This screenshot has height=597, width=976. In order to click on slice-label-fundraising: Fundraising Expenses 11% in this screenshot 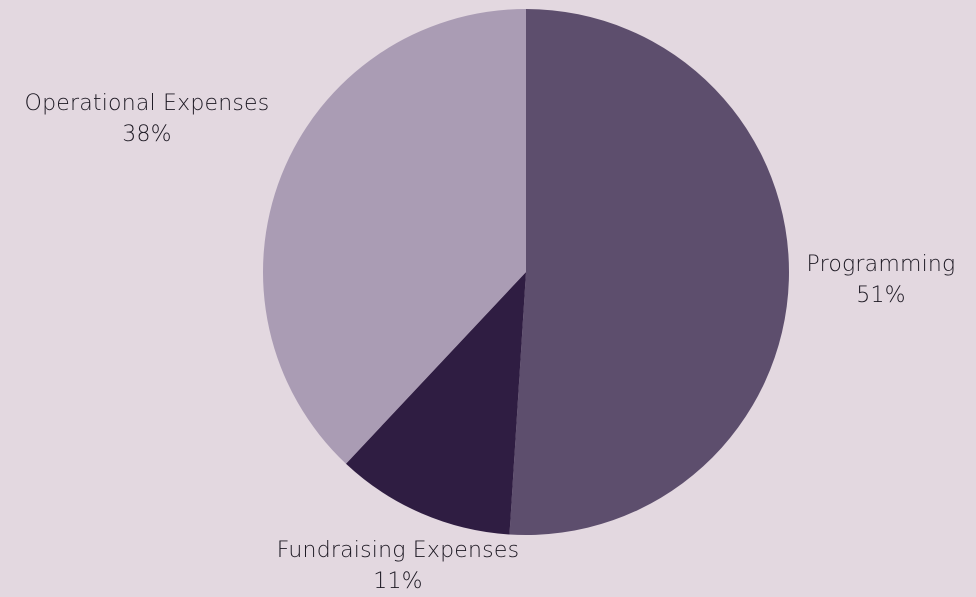, I will do `click(398, 566)`.